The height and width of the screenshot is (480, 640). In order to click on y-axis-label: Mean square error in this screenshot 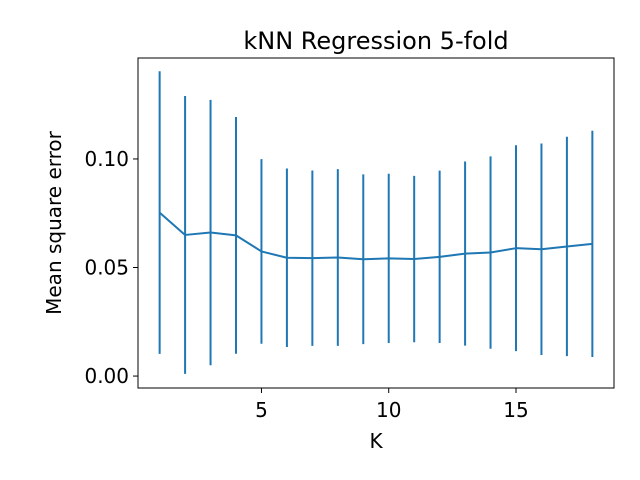, I will do `click(54, 222)`.